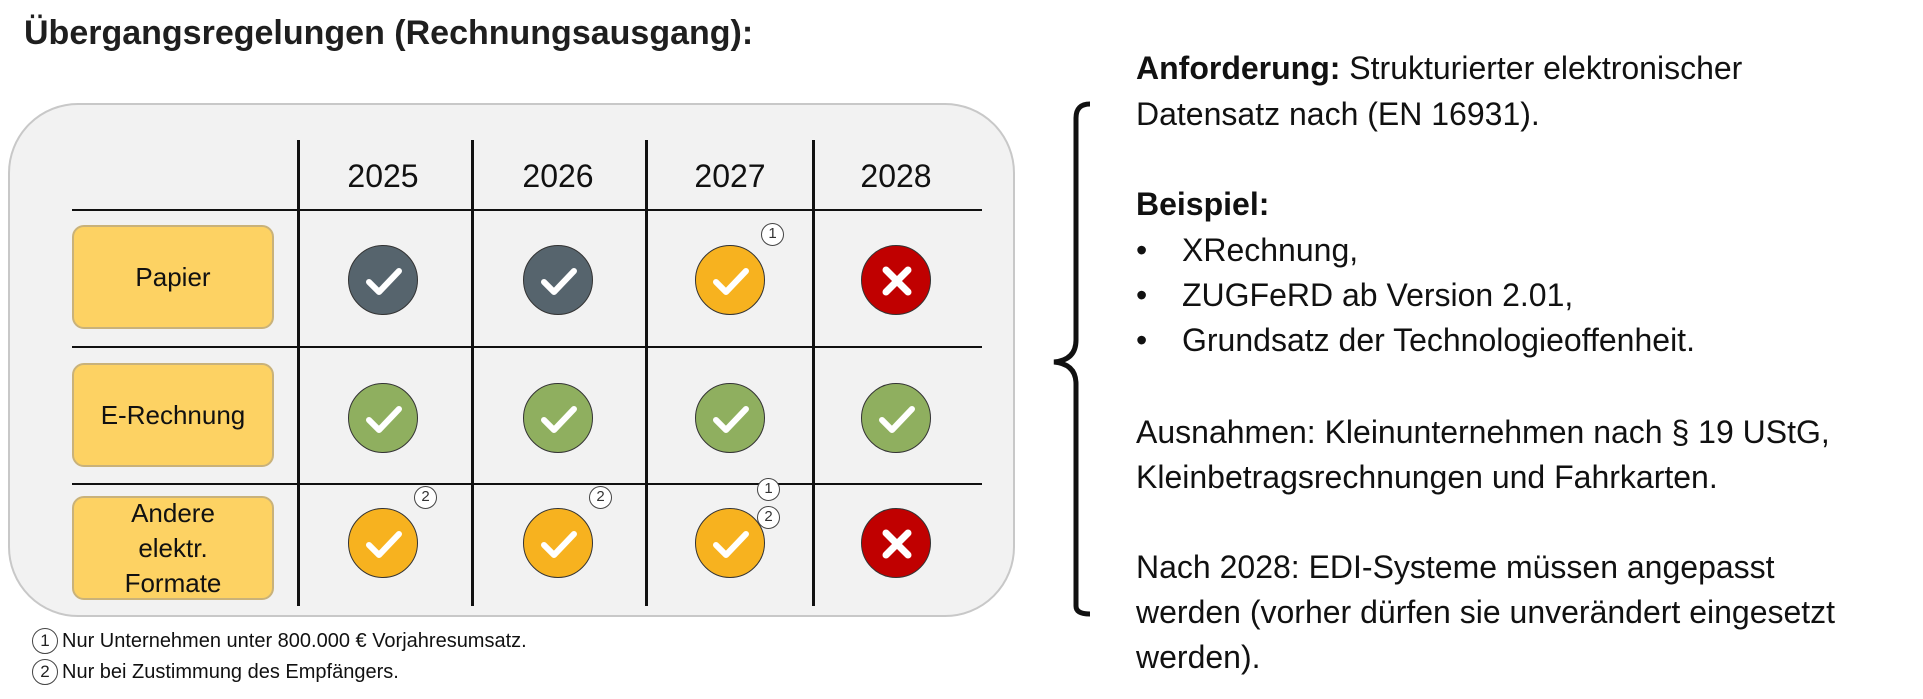 Image resolution: width=1923 pixels, height=699 pixels. I want to click on requirement-label: Anforderung:, so click(1238, 68).